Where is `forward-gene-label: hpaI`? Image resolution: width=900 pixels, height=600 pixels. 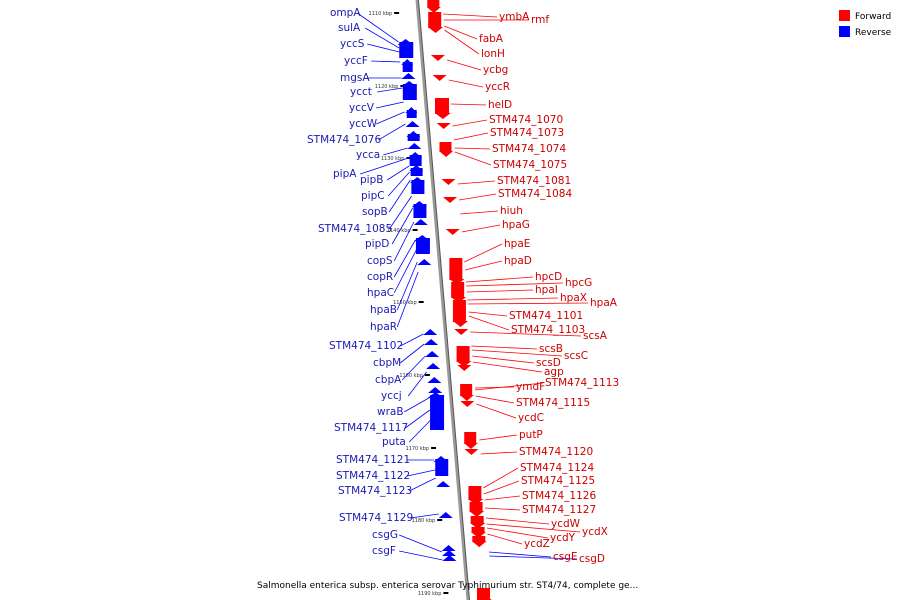
forward-gene-label: hpaI is located at coordinates (546, 290).